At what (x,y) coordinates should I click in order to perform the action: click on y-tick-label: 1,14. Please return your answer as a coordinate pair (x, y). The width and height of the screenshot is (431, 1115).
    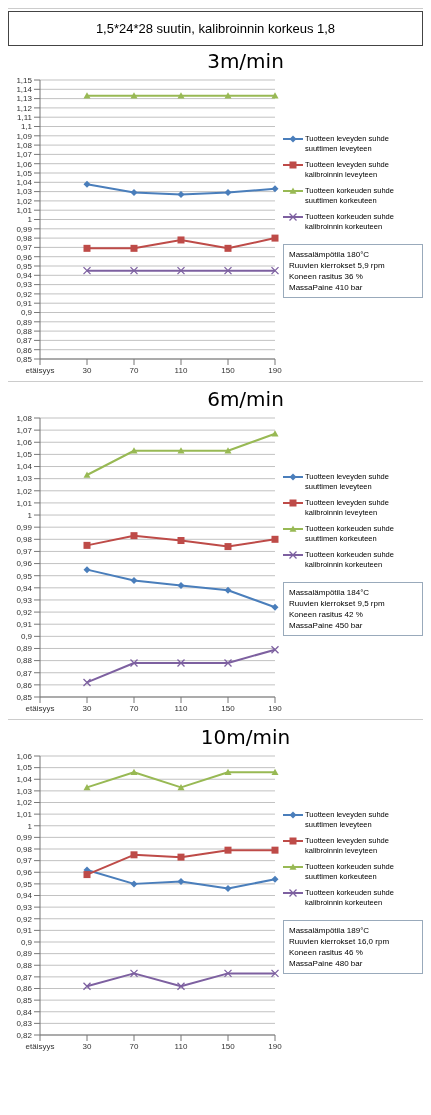
    Looking at the image, I should click on (24, 90).